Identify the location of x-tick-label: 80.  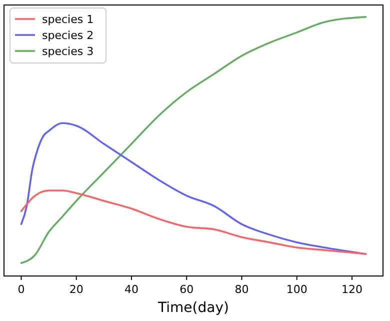
(241, 289).